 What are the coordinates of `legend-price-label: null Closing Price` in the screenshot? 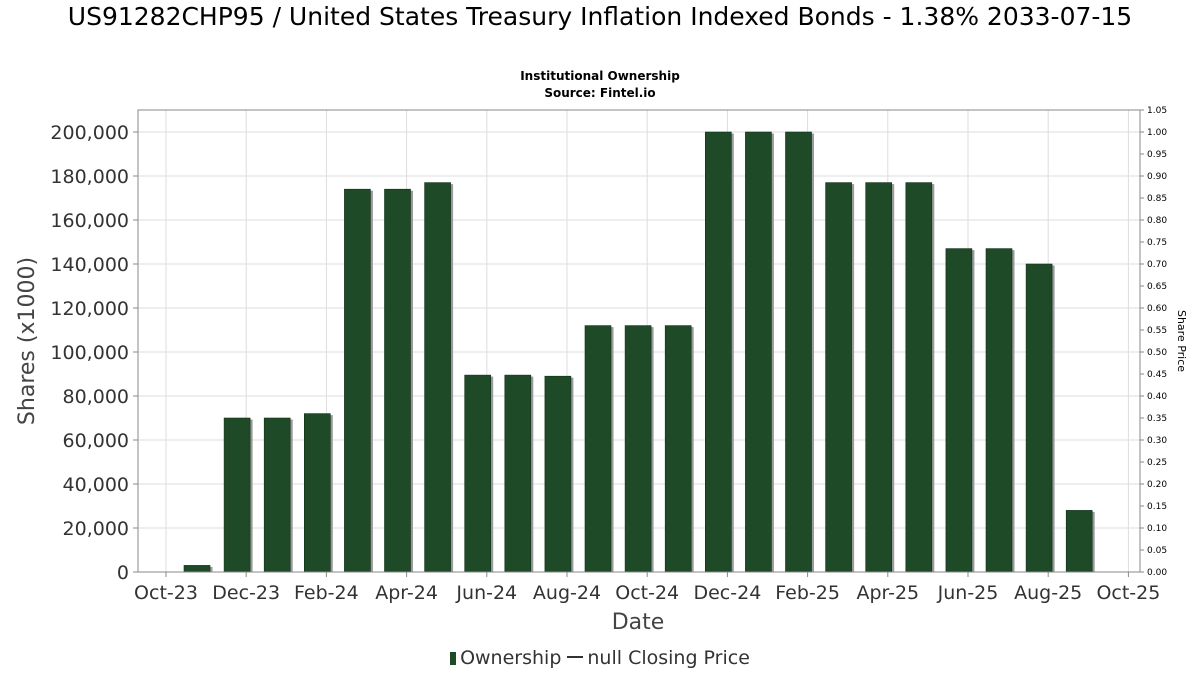 It's located at (668, 658).